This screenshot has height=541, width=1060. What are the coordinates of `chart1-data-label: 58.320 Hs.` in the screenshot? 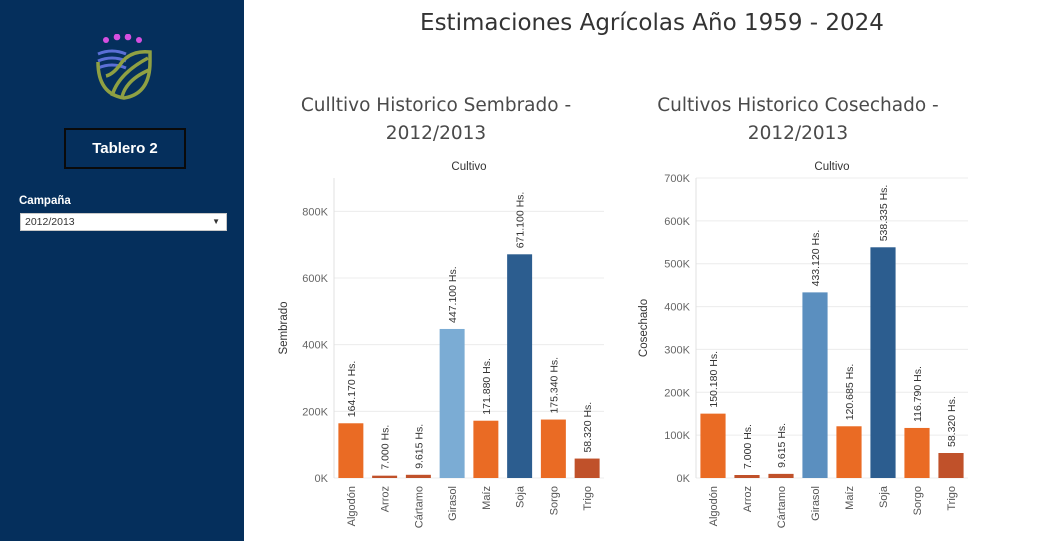 It's located at (588, 427).